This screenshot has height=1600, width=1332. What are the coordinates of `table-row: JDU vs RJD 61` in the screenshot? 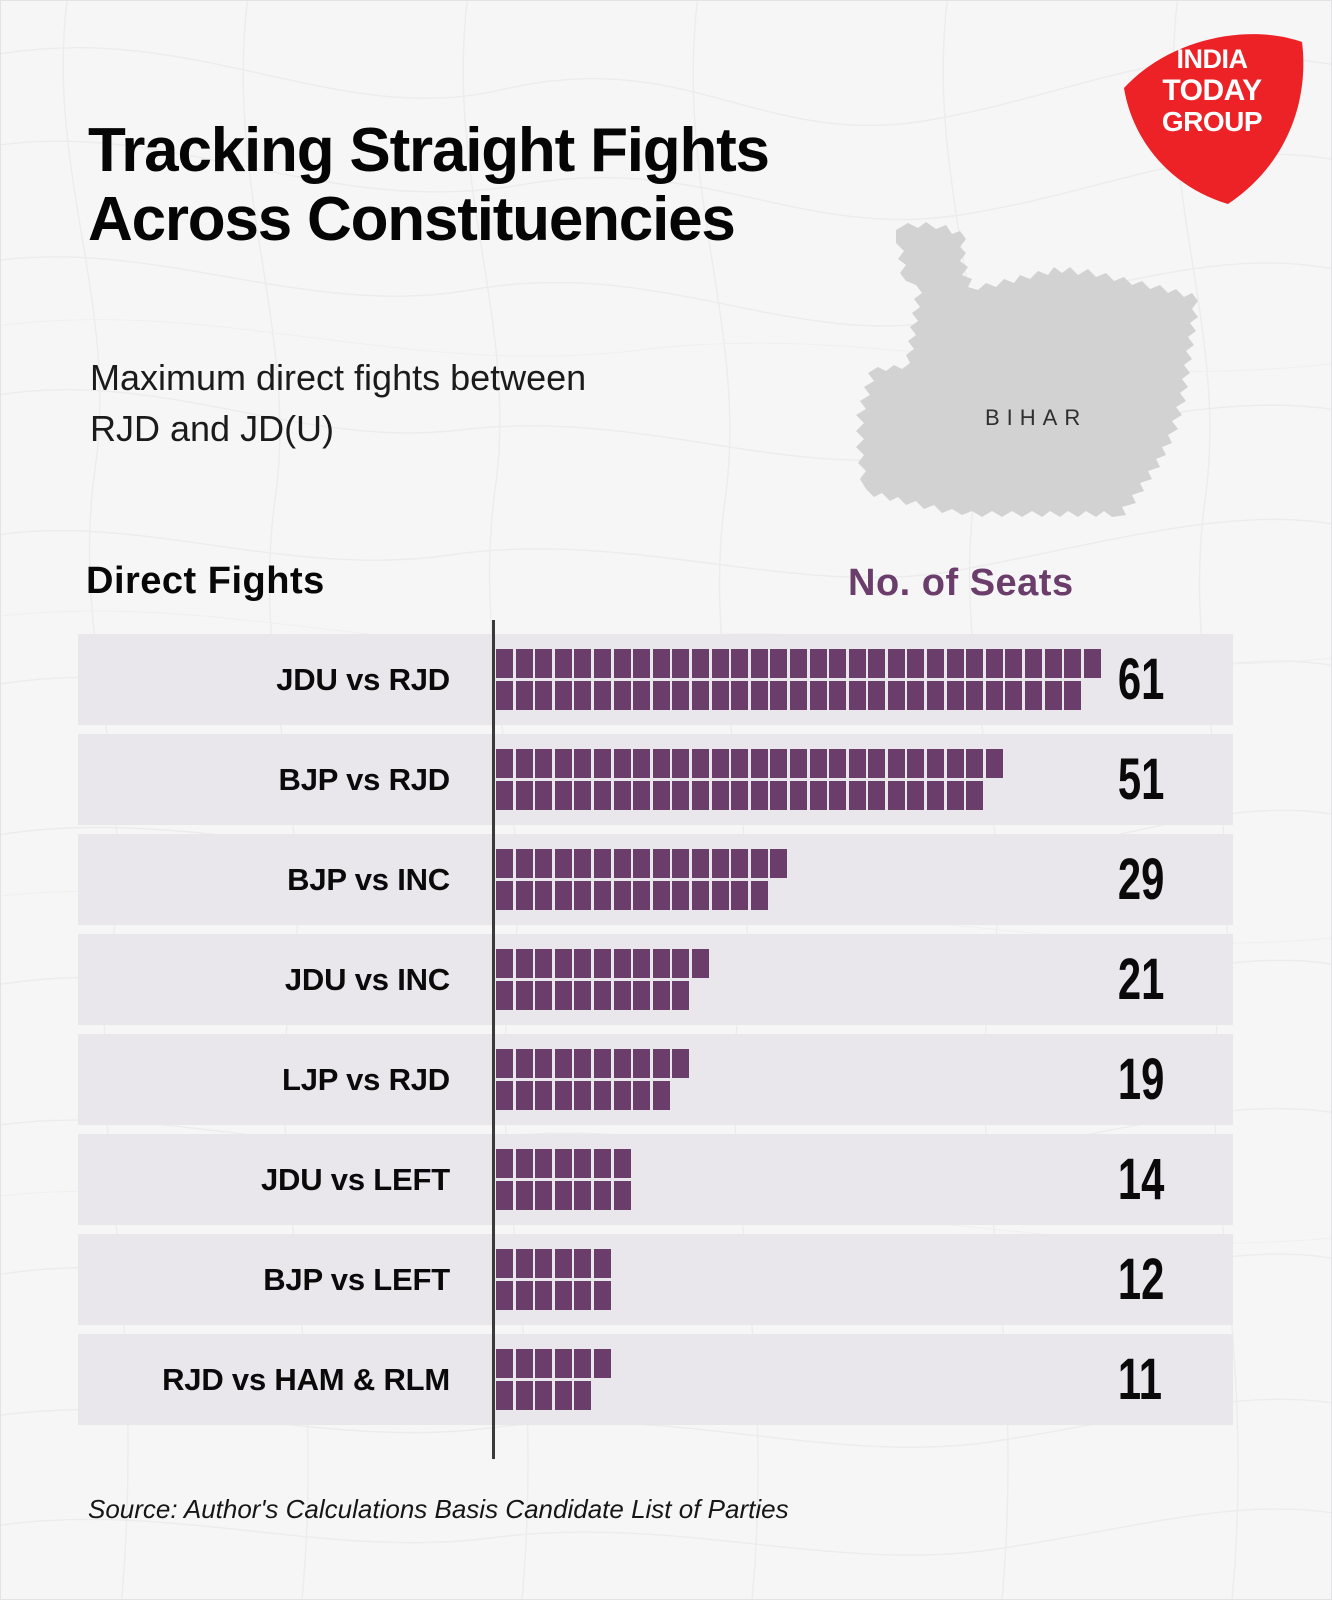 It's located at (655, 679).